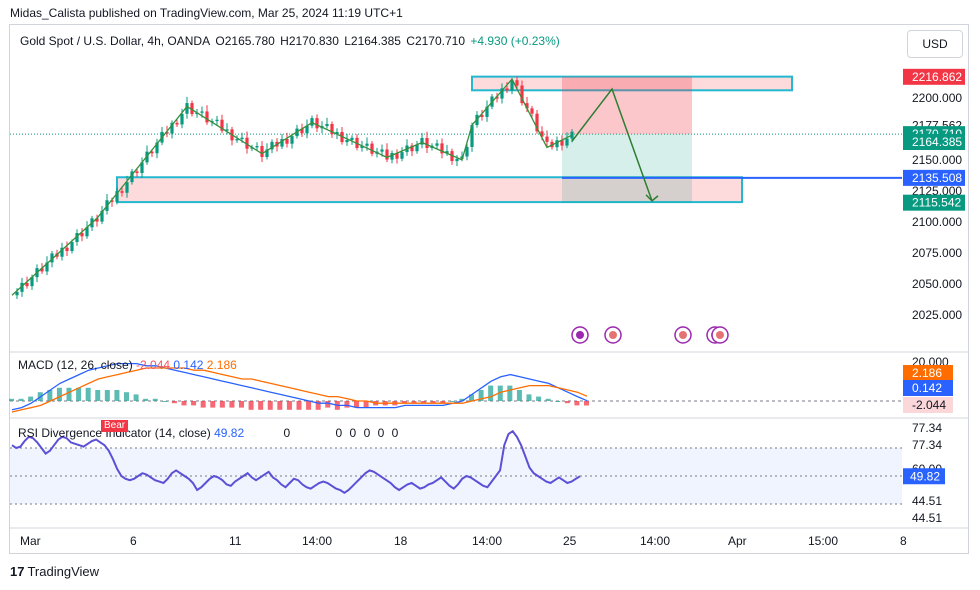 The width and height of the screenshot is (980, 590). I want to click on stop-loss-area, so click(627, 105).